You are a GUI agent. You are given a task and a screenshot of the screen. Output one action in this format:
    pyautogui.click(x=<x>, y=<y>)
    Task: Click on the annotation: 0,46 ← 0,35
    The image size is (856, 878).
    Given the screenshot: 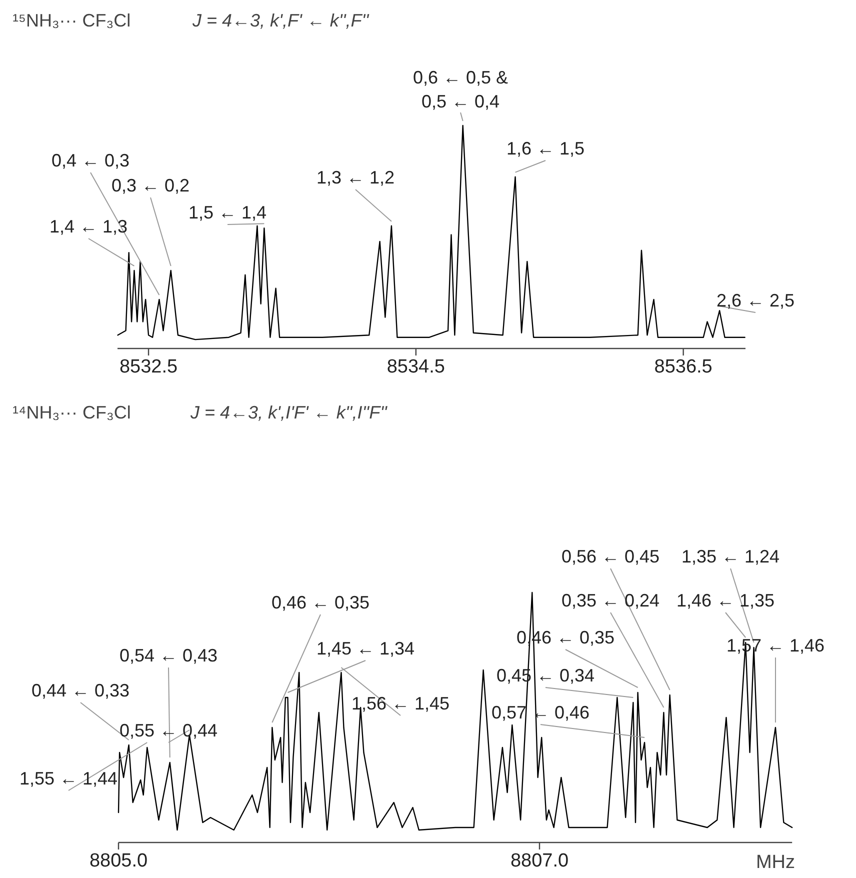 What is the action you would take?
    pyautogui.click(x=320, y=602)
    